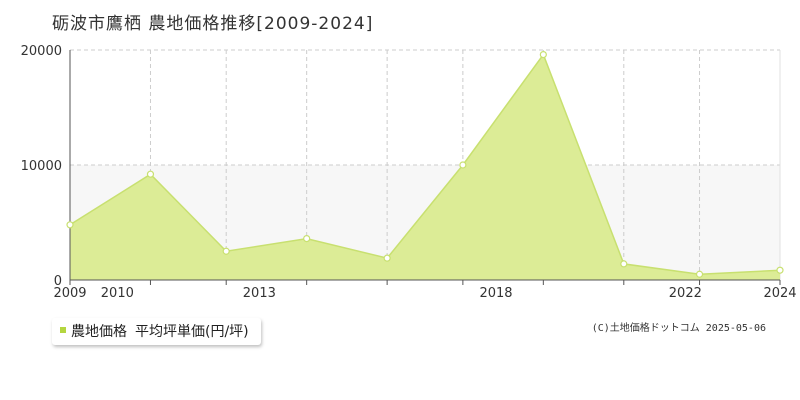  I want to click on x-tick-label: 2010, so click(117, 293).